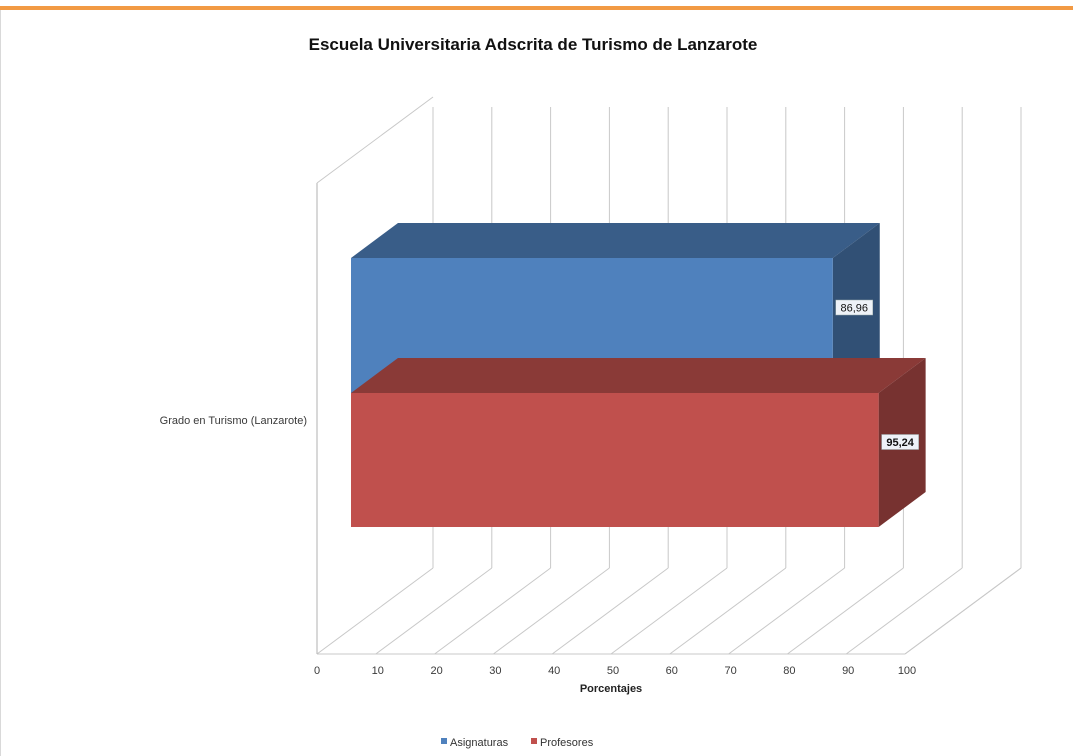 The height and width of the screenshot is (756, 1073). What do you see at coordinates (554, 671) in the screenshot?
I see `x-tick-40: 40` at bounding box center [554, 671].